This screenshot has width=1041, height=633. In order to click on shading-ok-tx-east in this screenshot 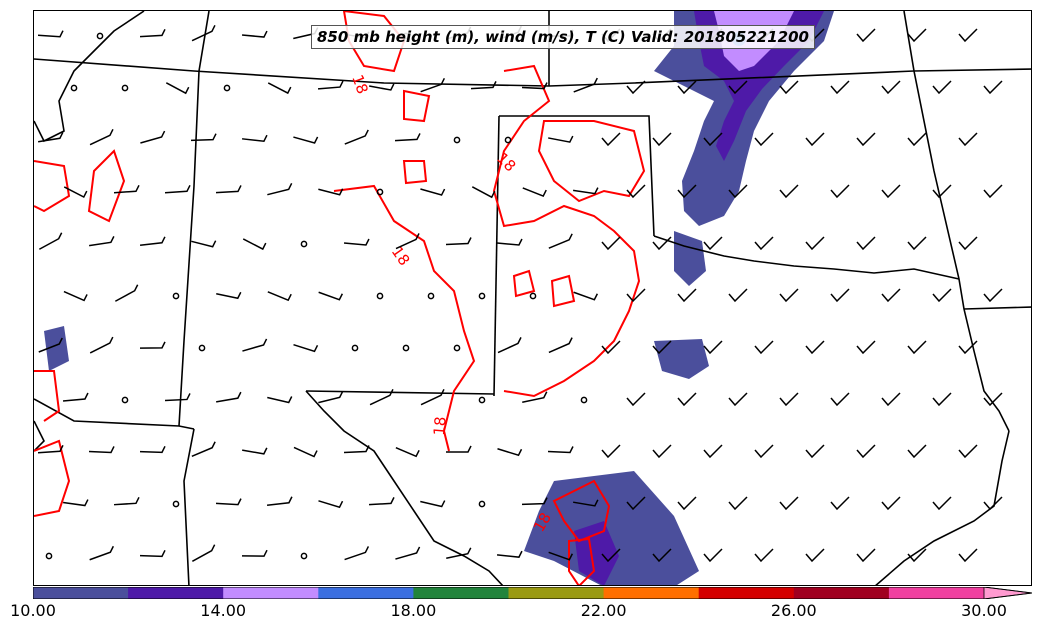, I will do `click(690, 258)`.